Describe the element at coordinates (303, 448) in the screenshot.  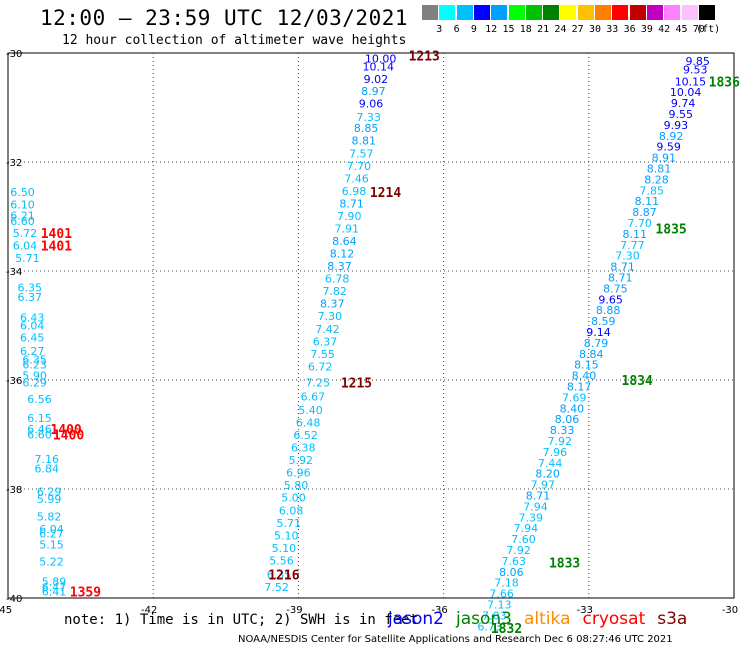
I see `wave-height-label: 6.38` at that location.